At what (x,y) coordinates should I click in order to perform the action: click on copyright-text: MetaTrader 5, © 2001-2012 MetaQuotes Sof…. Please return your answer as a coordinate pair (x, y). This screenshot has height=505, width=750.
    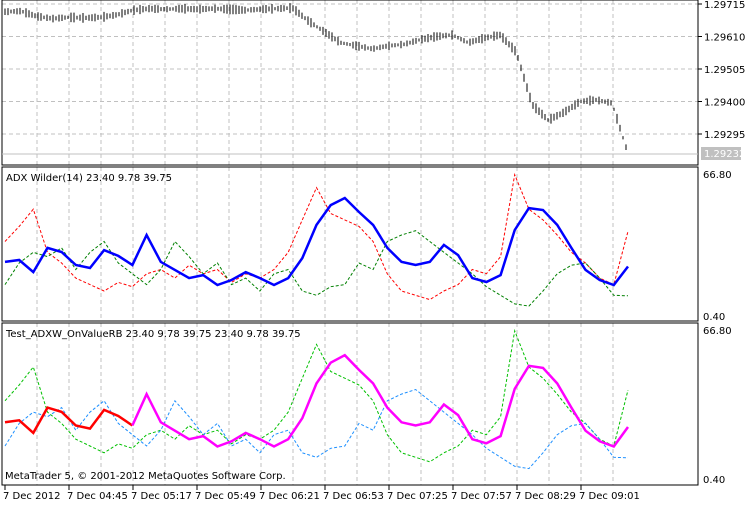
    Looking at the image, I should click on (145, 476).